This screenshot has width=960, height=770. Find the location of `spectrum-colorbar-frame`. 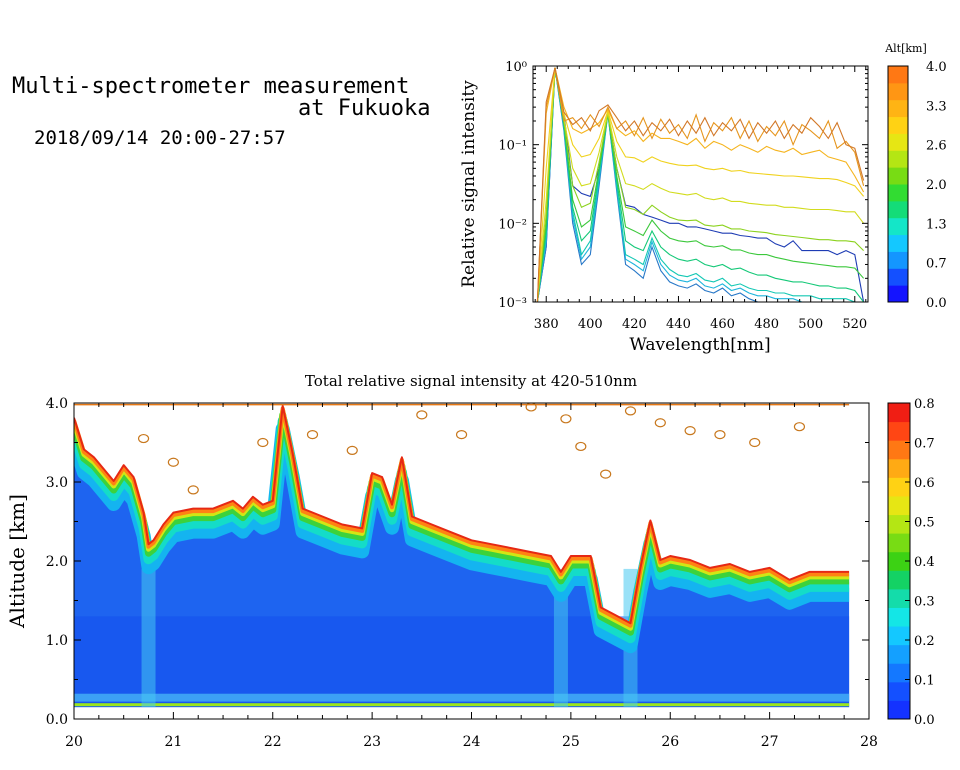

spectrum-colorbar-frame is located at coordinates (898, 184).